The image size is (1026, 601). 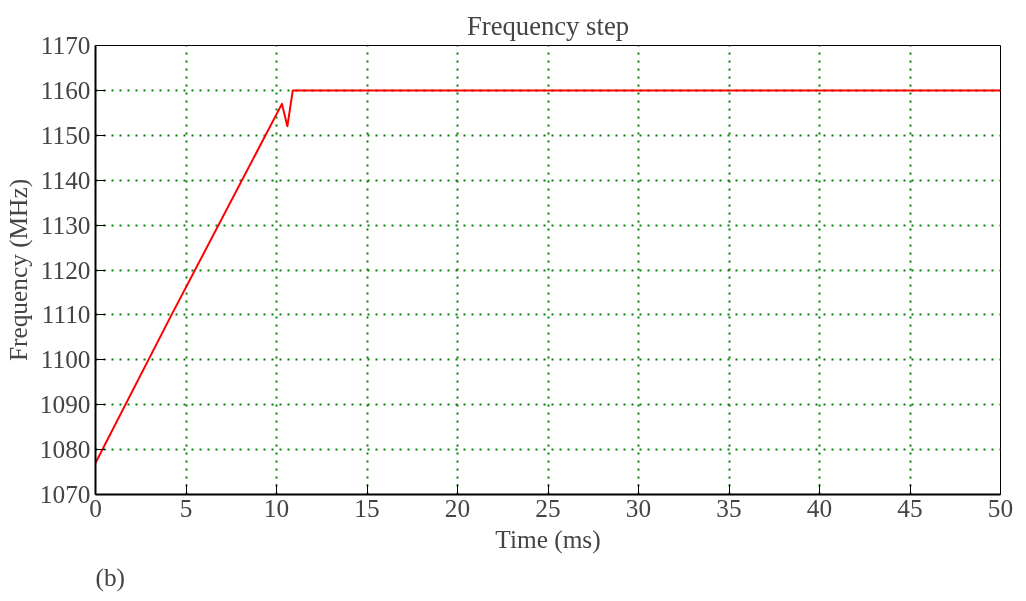 I want to click on y-tick-label: 1080, so click(x=65, y=449).